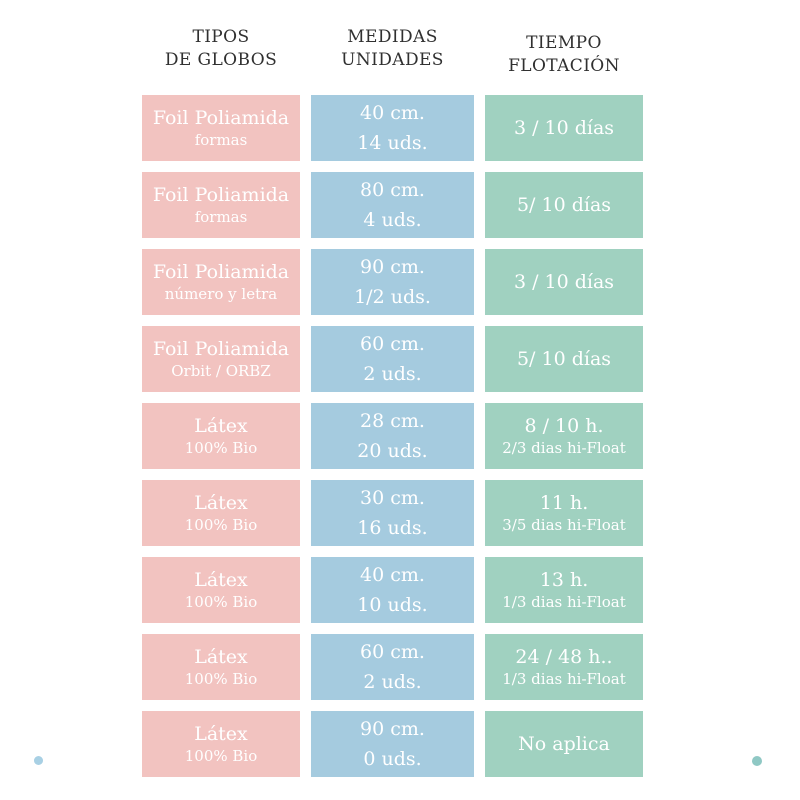 The width and height of the screenshot is (800, 800). I want to click on medida-size: 30 cm., so click(392, 497).